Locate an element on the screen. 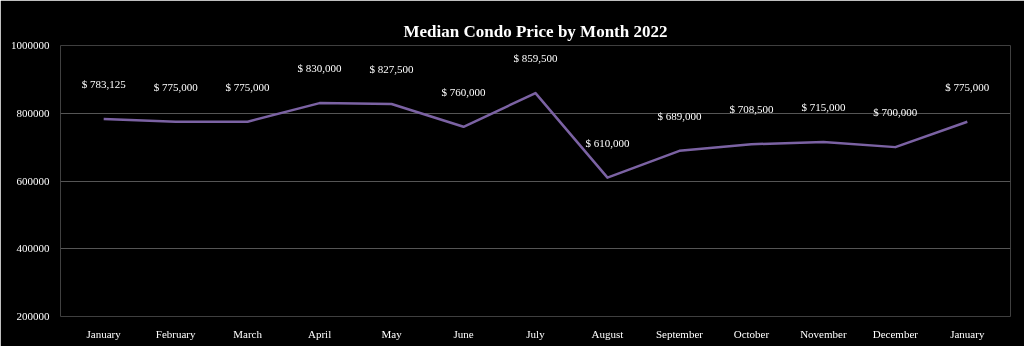 This screenshot has height=346, width=1024. y-tick-label: 1000000 is located at coordinates (30, 45).